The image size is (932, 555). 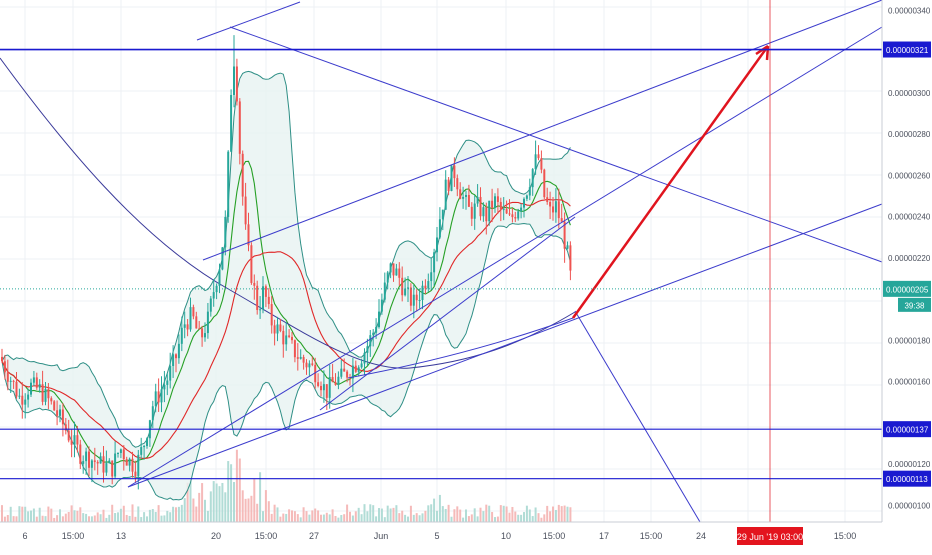 What do you see at coordinates (460, 348) in the screenshot?
I see `curved-support` at bounding box center [460, 348].